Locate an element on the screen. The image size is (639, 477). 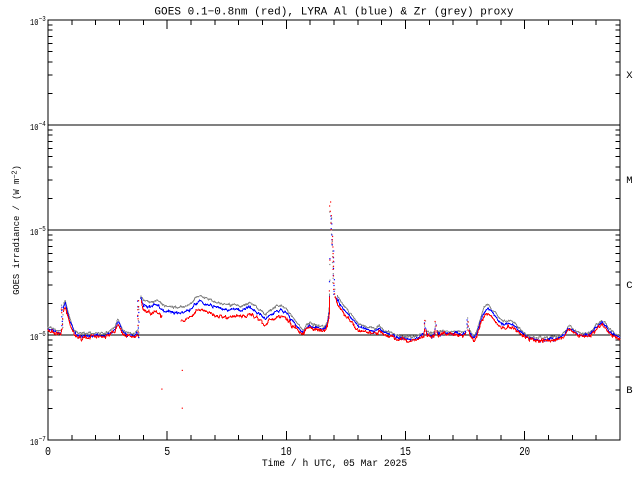
svg-text: 15 is located at coordinates (405, 452).